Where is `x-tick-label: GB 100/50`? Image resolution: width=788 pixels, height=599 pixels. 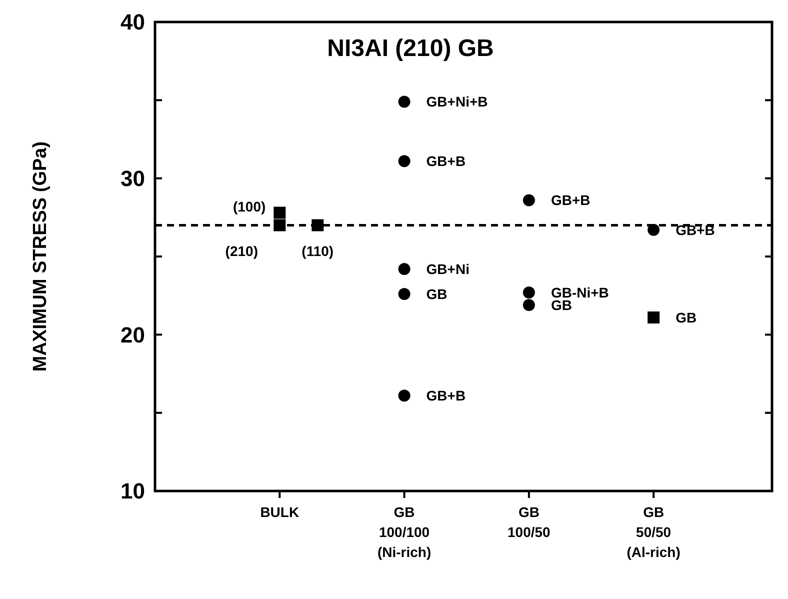
x-tick-label: GB 100/50 is located at coordinates (529, 522).